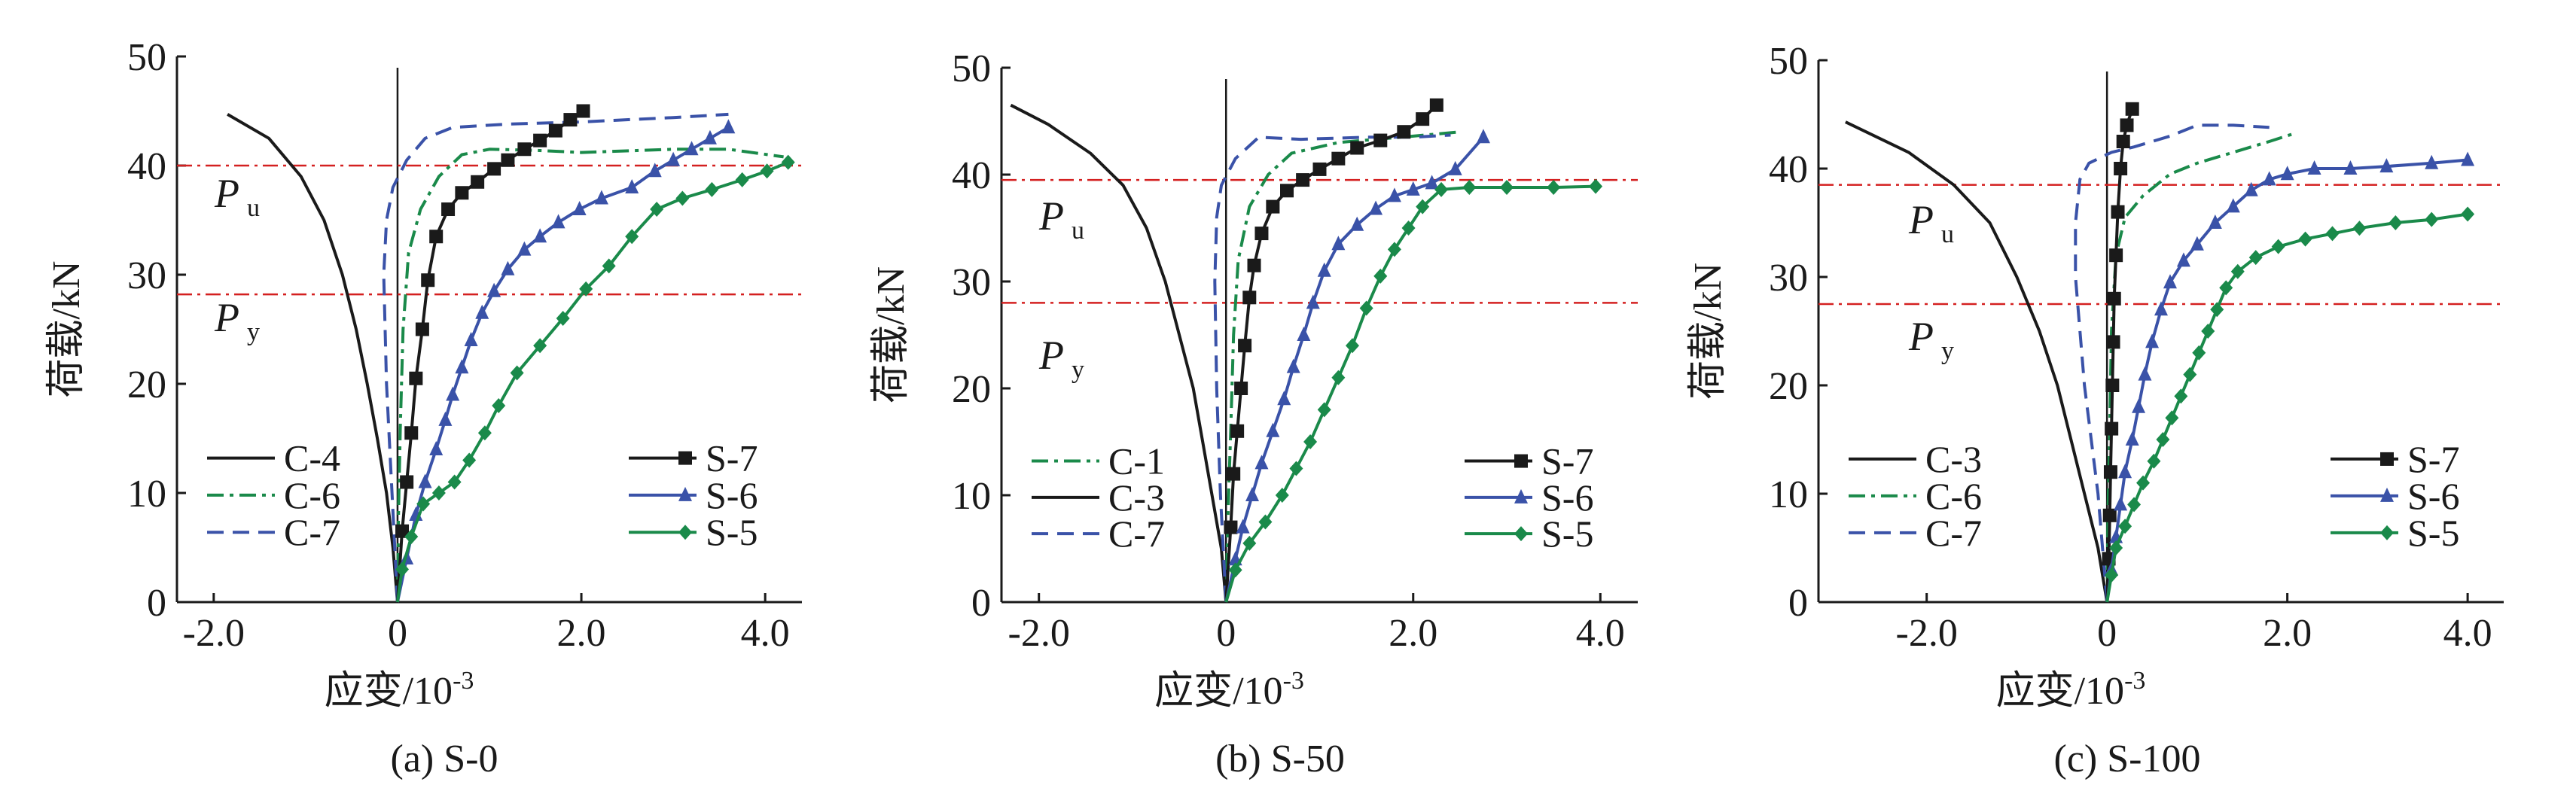 The width and height of the screenshot is (2576, 791). Describe the element at coordinates (146, 57) in the screenshot. I see `y-tick-label: 50` at that location.